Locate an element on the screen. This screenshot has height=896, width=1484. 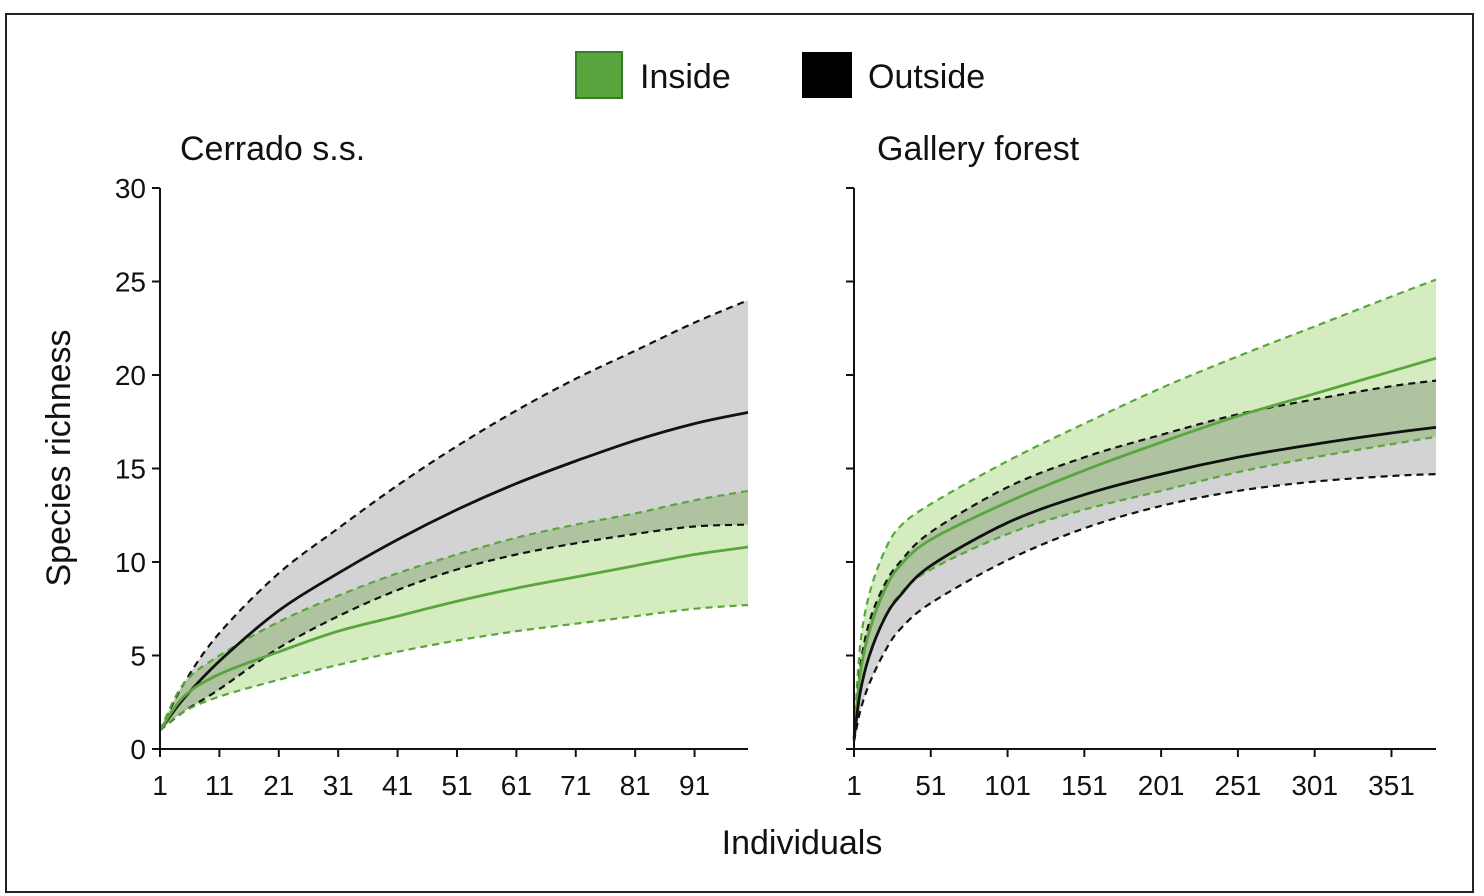
x-tick-label: 61 is located at coordinates (516, 785).